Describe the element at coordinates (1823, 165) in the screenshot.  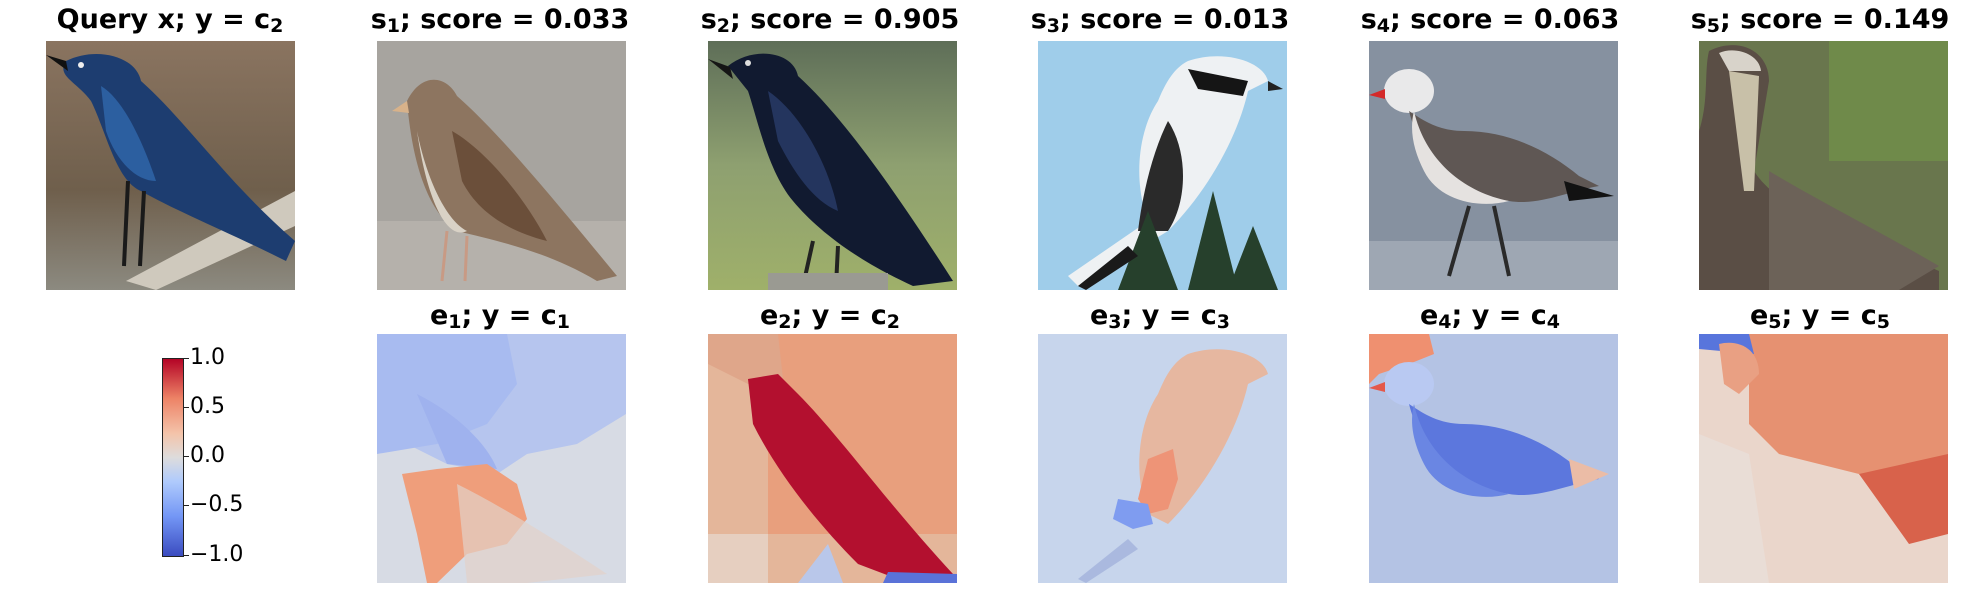
I see `sample-5-image` at that location.